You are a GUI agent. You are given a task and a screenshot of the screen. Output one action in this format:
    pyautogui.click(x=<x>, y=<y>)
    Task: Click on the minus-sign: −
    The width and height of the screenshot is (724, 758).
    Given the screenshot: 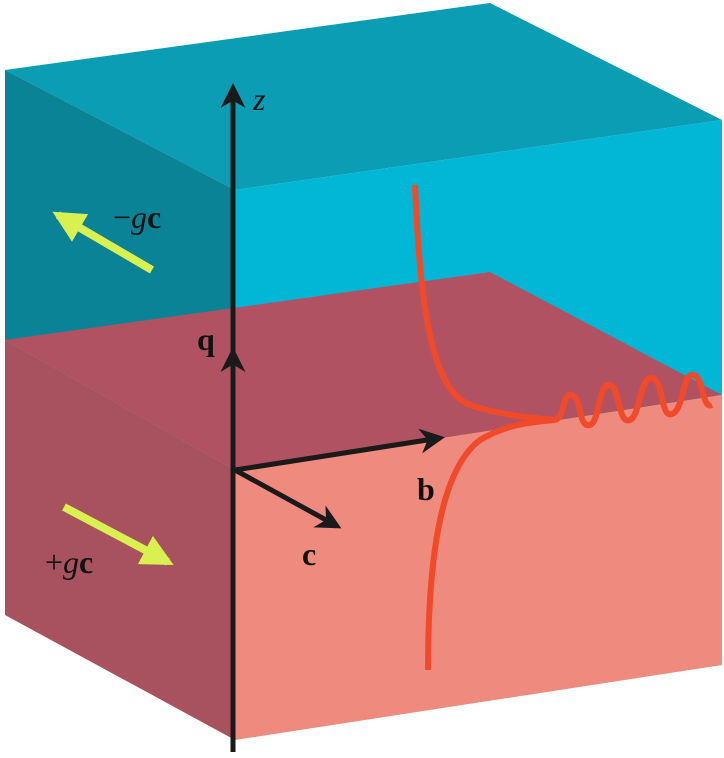 What is the action you would take?
    pyautogui.click(x=122, y=217)
    